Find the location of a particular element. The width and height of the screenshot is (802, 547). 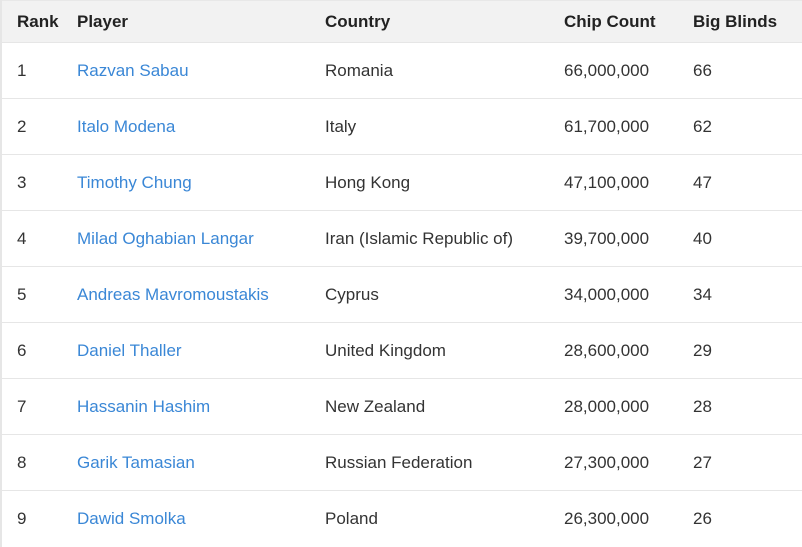

country-cell: Cyprus is located at coordinates (352, 294).